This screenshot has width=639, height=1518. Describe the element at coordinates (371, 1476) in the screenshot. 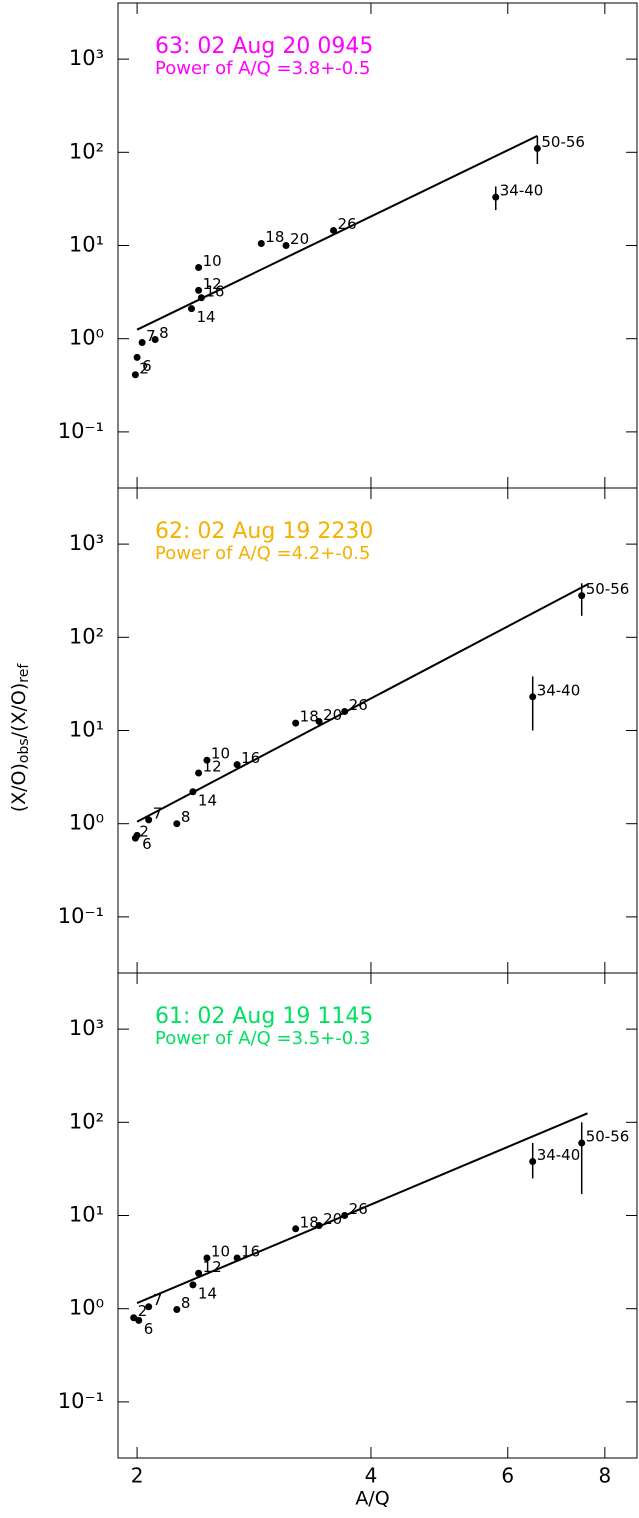

I see `x-tick-label: 4` at that location.